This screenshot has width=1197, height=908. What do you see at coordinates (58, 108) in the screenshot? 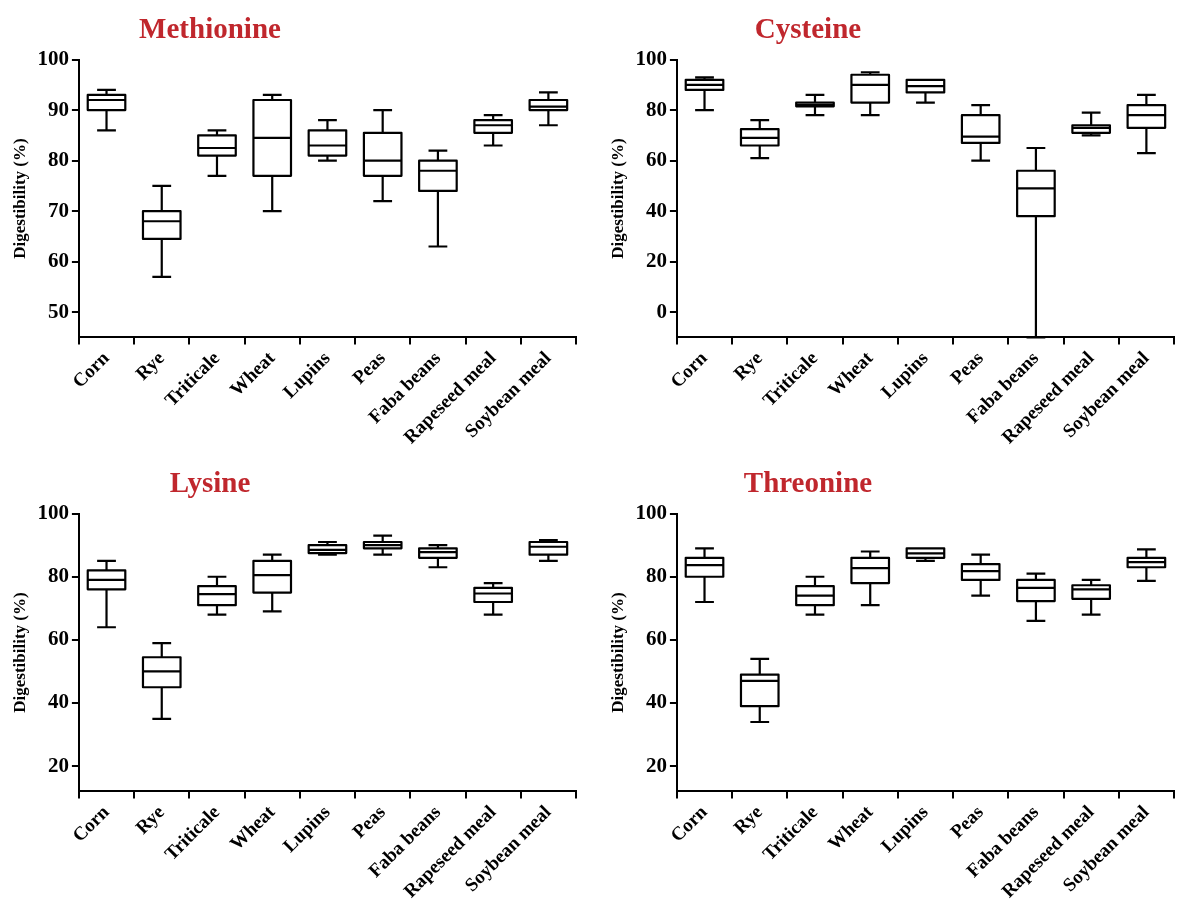
I see `y-tick-label: 90` at bounding box center [58, 108].